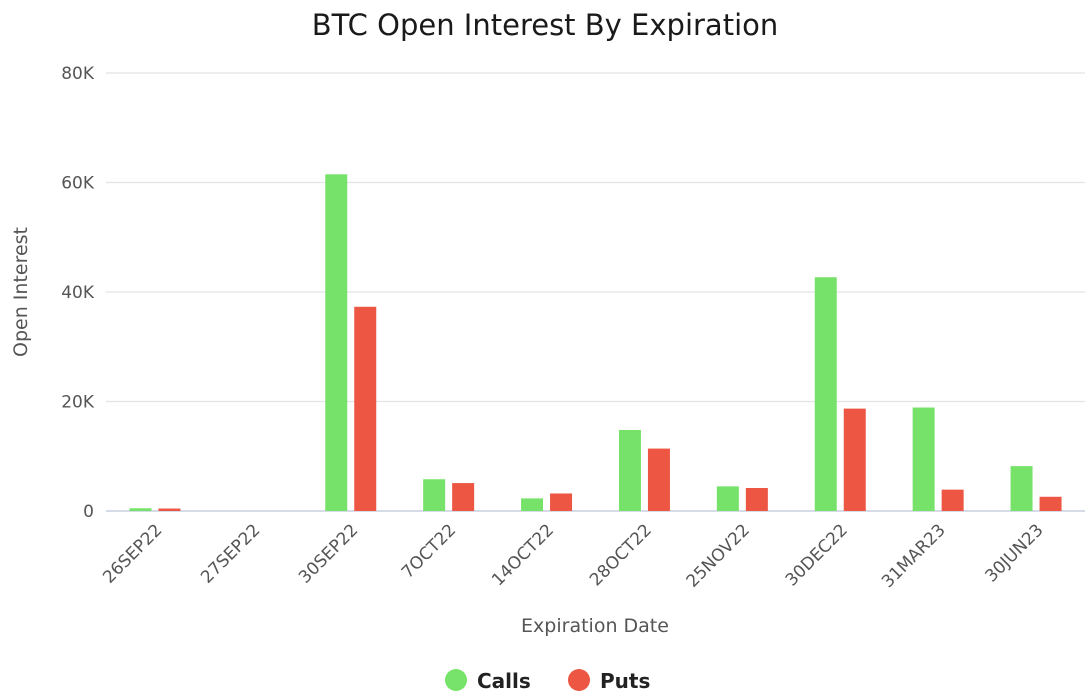 The width and height of the screenshot is (1090, 696). I want to click on legend-label: Calls, so click(504, 681).